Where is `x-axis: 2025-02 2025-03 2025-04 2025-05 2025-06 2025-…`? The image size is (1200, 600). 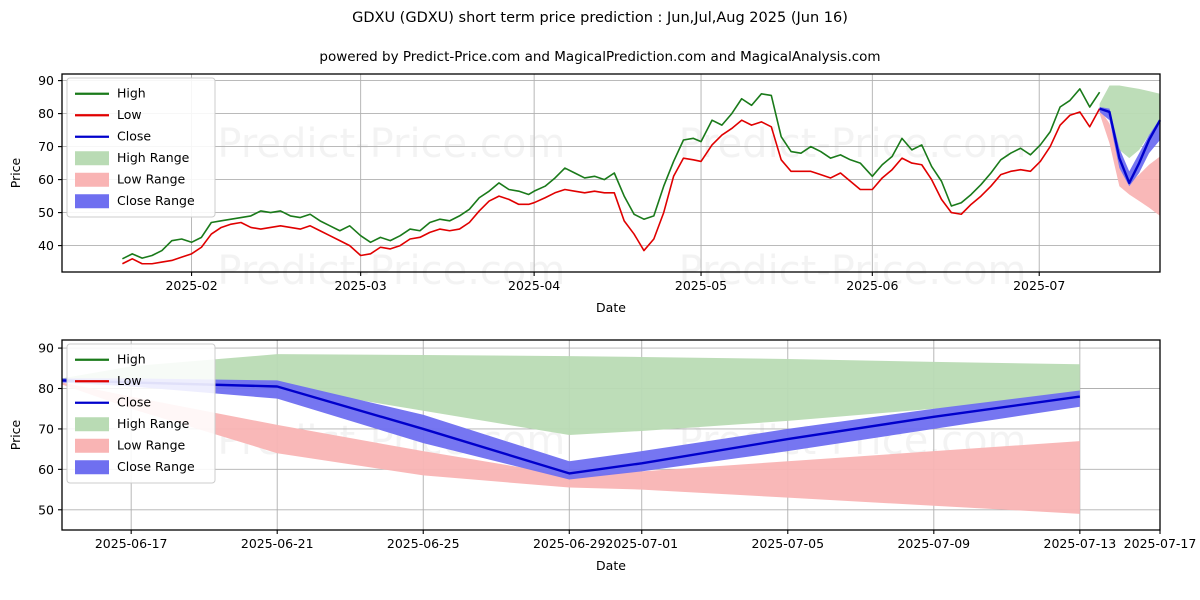
x-axis: 2025-02 2025-03 2025-04 2025-05 2025-06 2025-… is located at coordinates (615, 282).